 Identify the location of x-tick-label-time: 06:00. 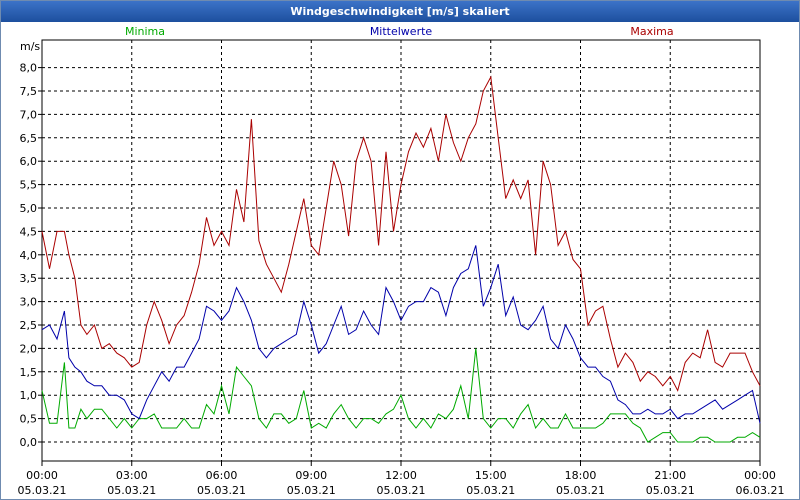
(222, 475).